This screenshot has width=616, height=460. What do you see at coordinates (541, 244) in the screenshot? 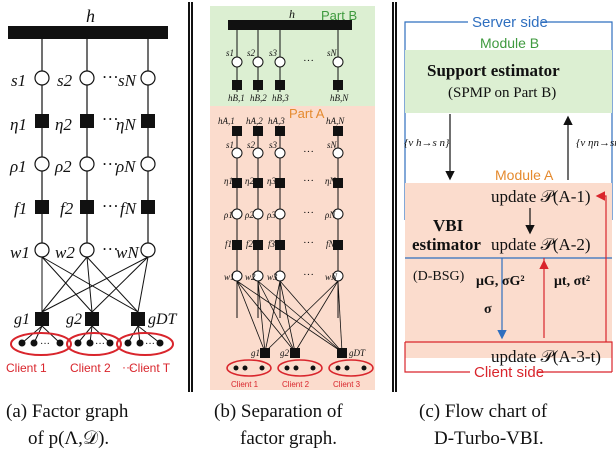
I see `update-a2: update 𝒫(A-2)` at bounding box center [541, 244].